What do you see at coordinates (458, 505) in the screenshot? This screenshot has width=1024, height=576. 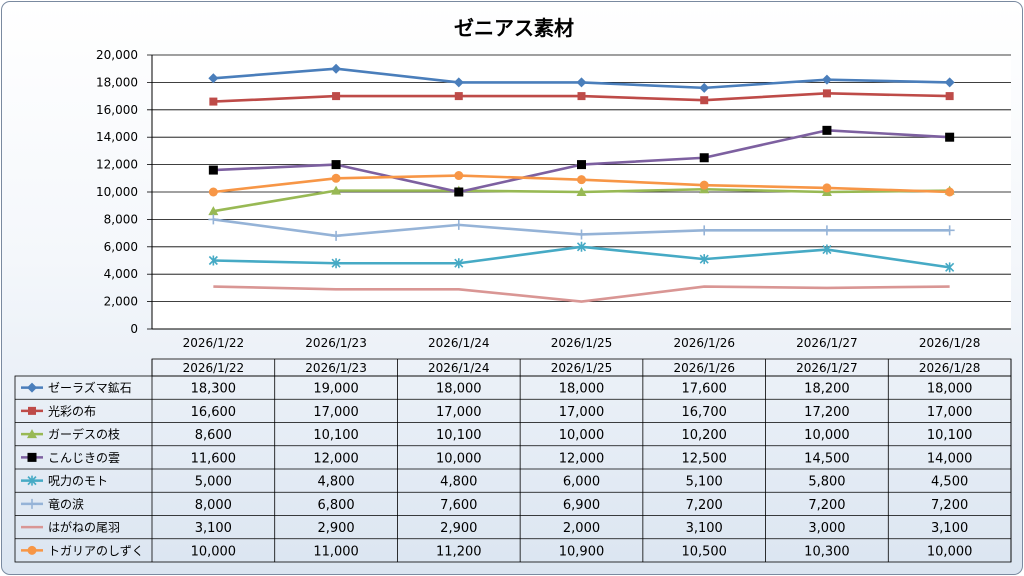 I see `table-cell: 7,600` at bounding box center [458, 505].